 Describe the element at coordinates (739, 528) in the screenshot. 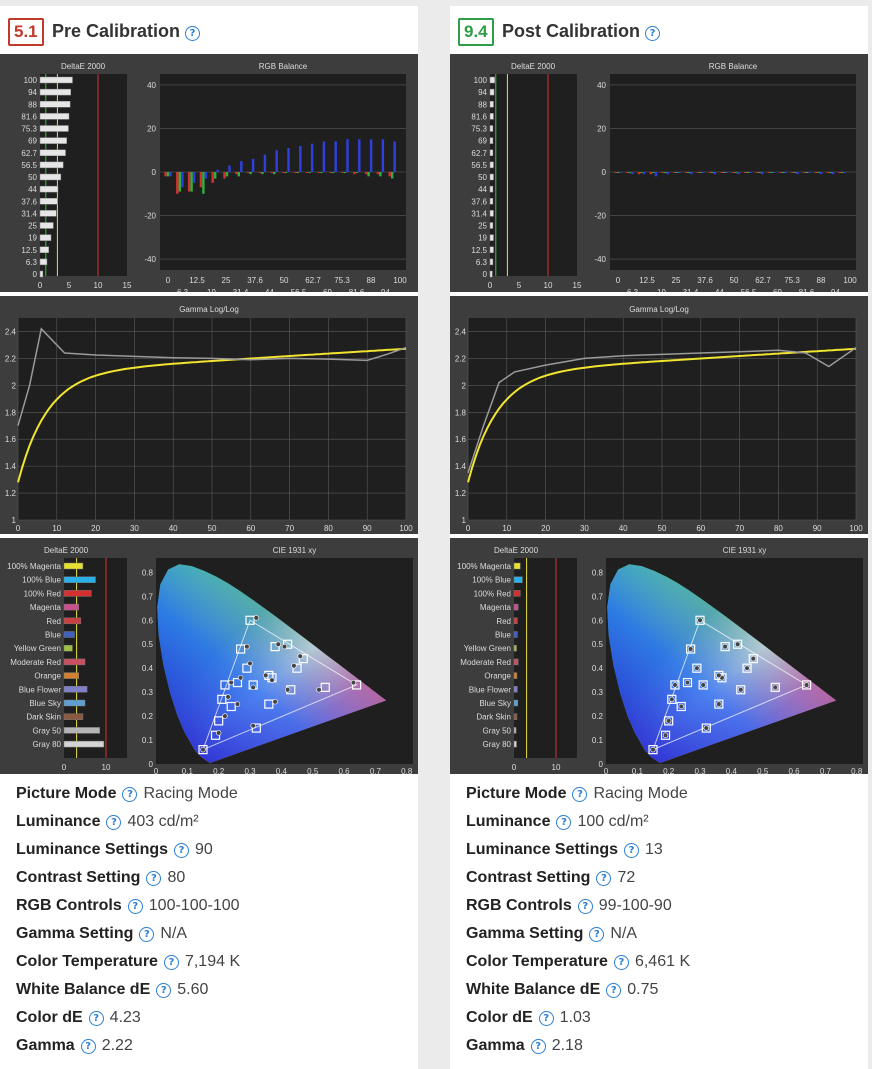

I see `gamma-x-tick: 70` at that location.